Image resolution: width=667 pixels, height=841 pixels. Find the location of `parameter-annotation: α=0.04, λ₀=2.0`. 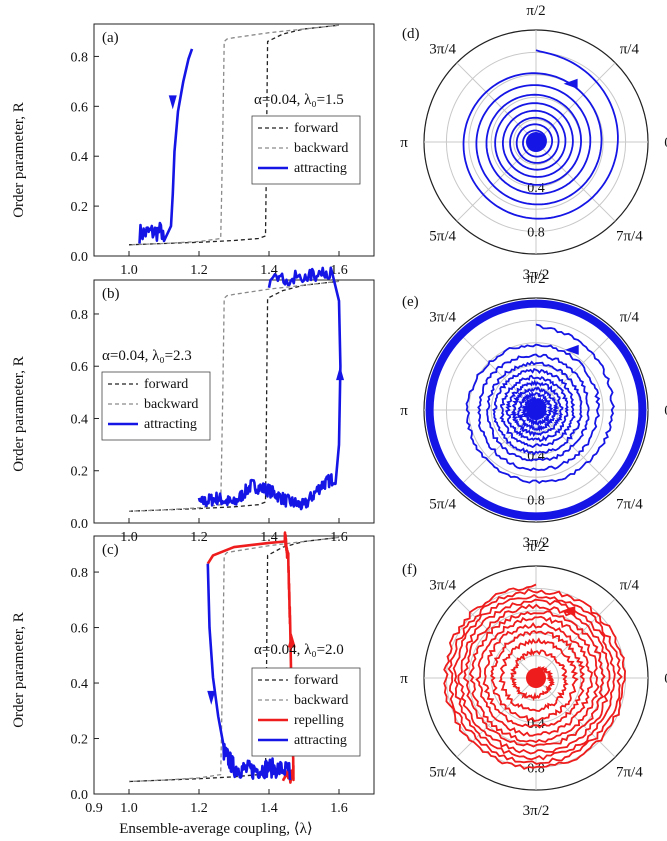

parameter-annotation: α=0.04, λ₀=2.0 is located at coordinates (299, 650).